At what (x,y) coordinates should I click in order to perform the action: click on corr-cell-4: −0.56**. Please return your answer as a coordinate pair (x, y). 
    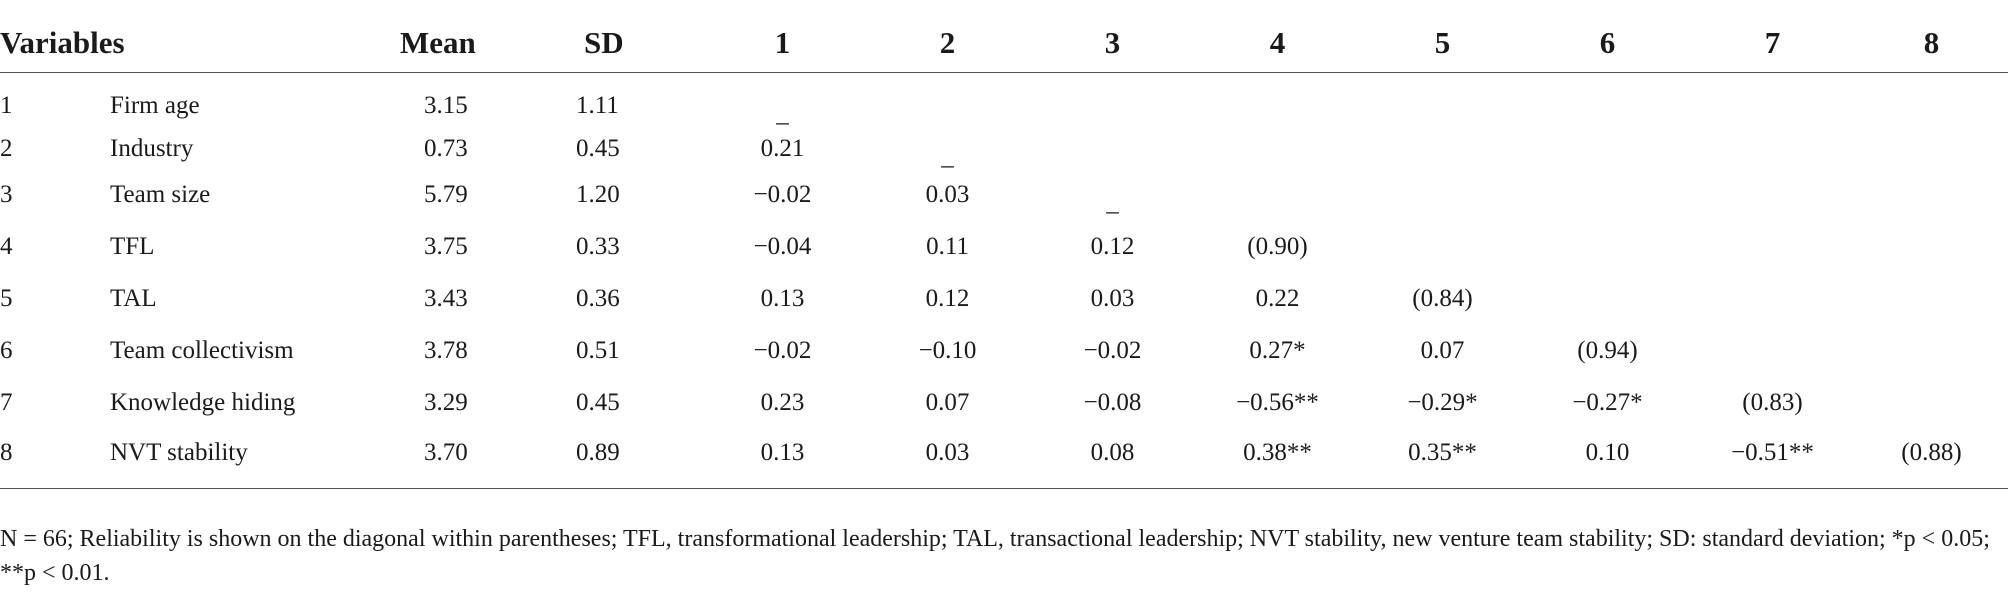
    Looking at the image, I should click on (1277, 402).